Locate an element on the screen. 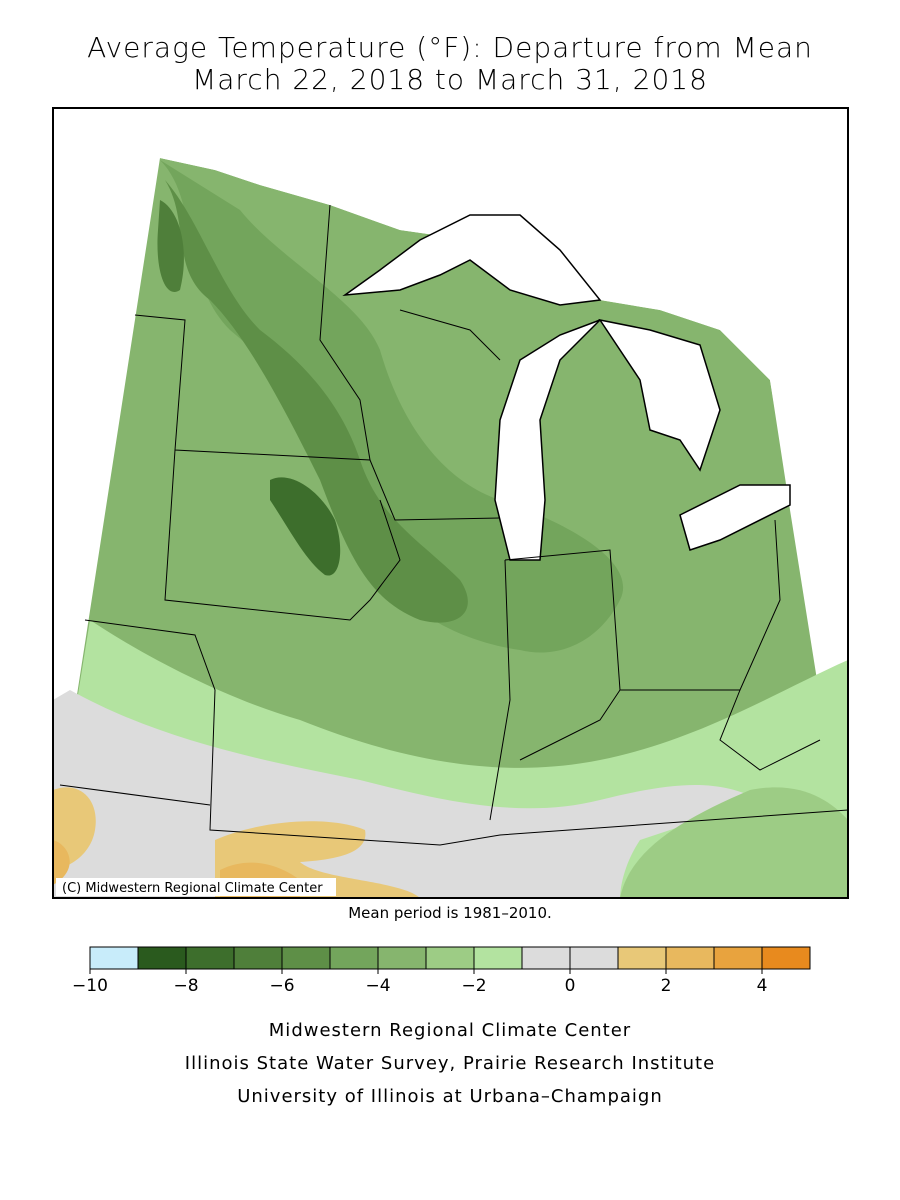 This screenshot has height=1200, width=900. legend: −10 −8 −6 −4 −2 0 2 4 is located at coordinates (441, 971).